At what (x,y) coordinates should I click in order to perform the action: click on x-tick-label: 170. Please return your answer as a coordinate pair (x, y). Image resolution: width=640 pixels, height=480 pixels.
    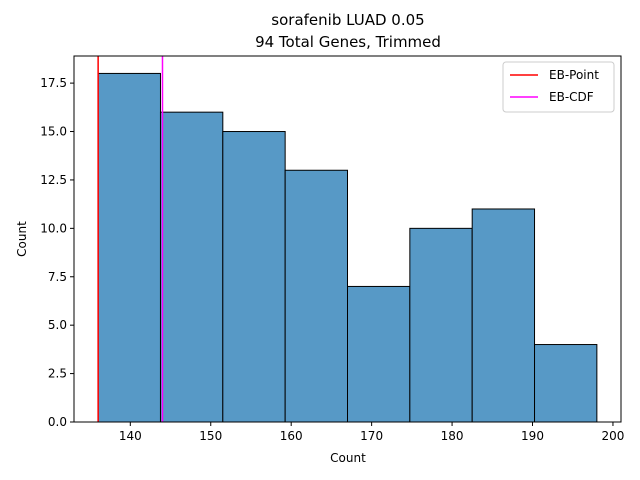
    Looking at the image, I should click on (371, 436).